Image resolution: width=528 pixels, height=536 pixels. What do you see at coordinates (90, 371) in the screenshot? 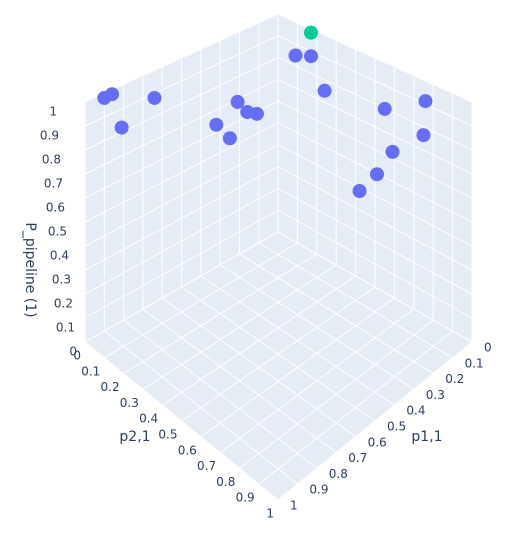
I see `y-tick-label: 0.1` at bounding box center [90, 371].